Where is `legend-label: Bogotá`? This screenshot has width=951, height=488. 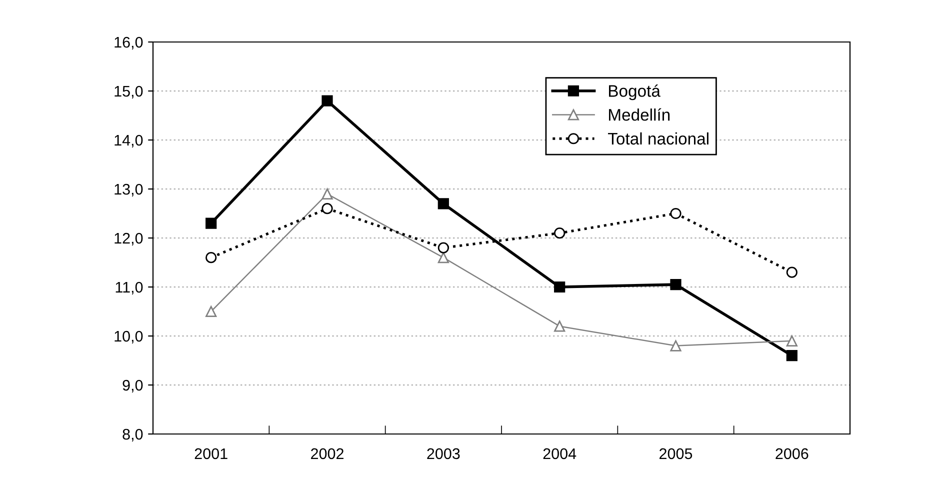
legend-label: Bogotá is located at coordinates (634, 92).